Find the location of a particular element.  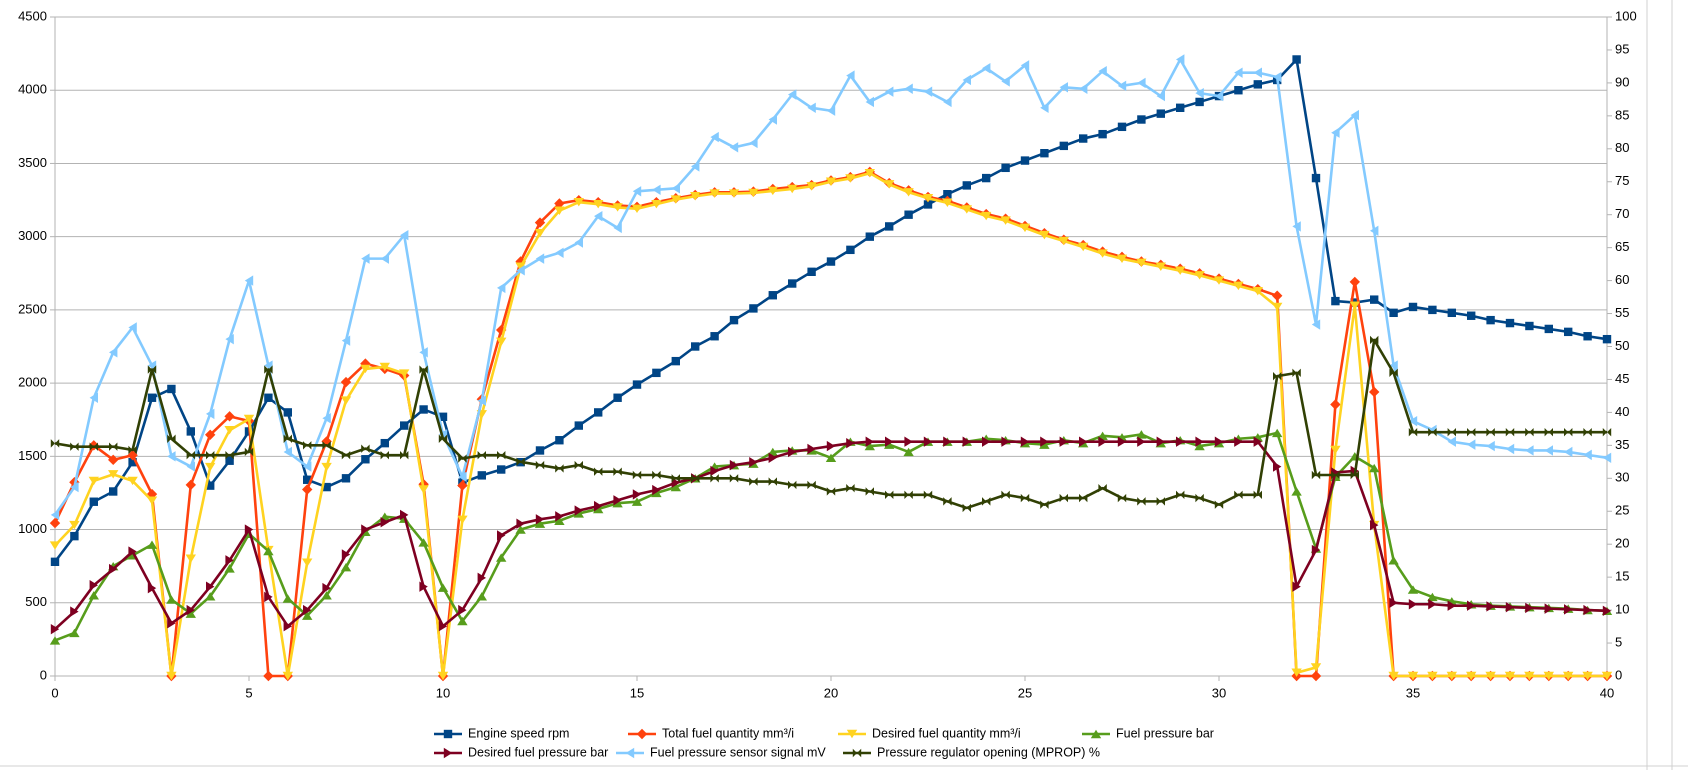

y2-tick-label: 50 is located at coordinates (1622, 345).